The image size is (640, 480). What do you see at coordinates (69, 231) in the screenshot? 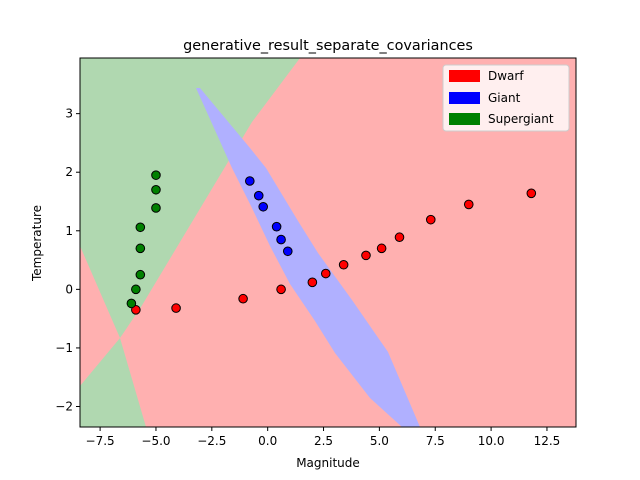
I see `y-tick-label: 1` at bounding box center [69, 231].